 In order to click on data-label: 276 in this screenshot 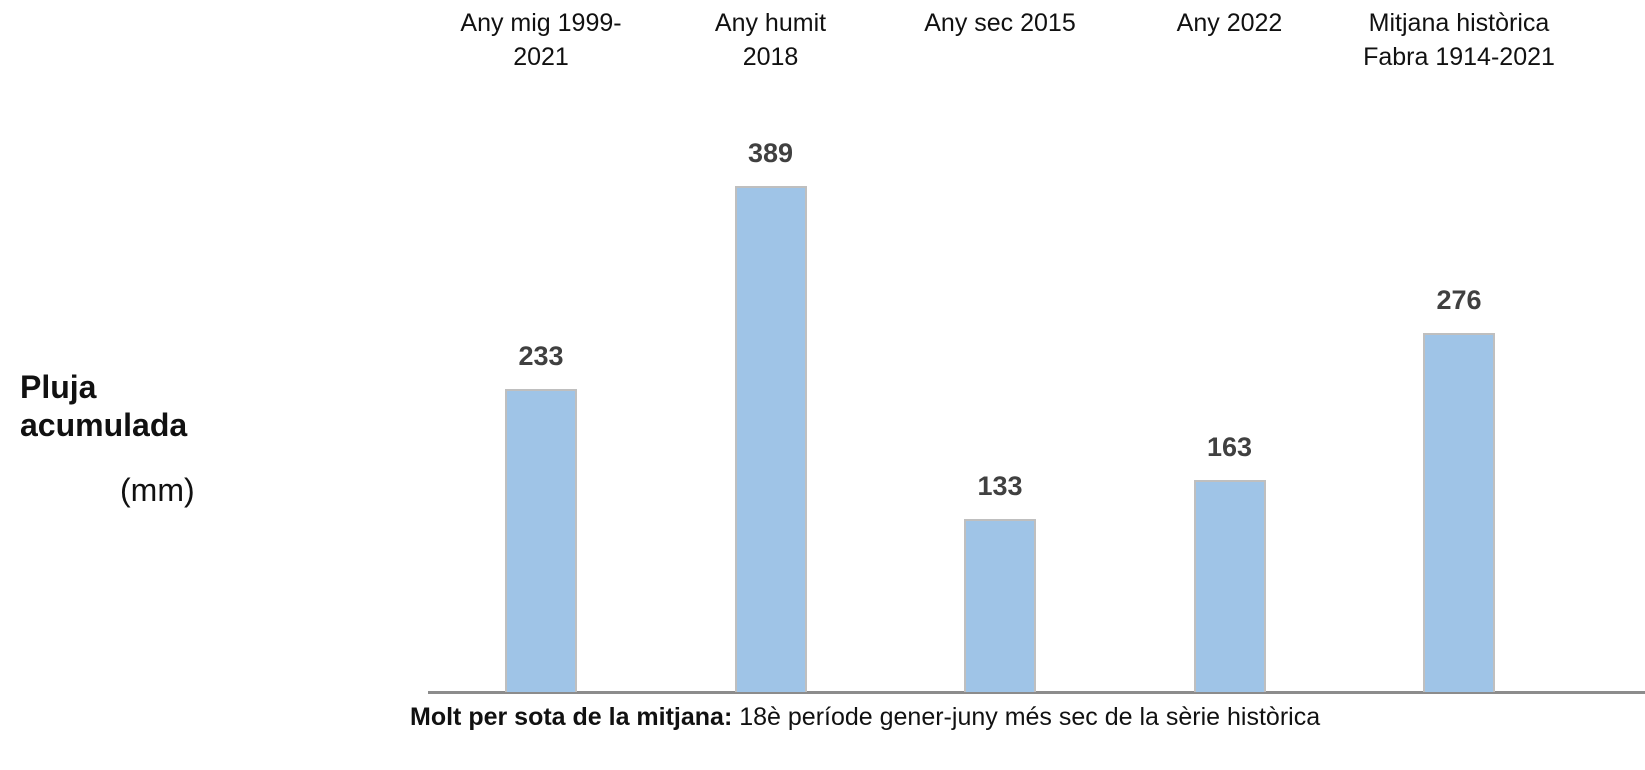, I will do `click(1459, 299)`.